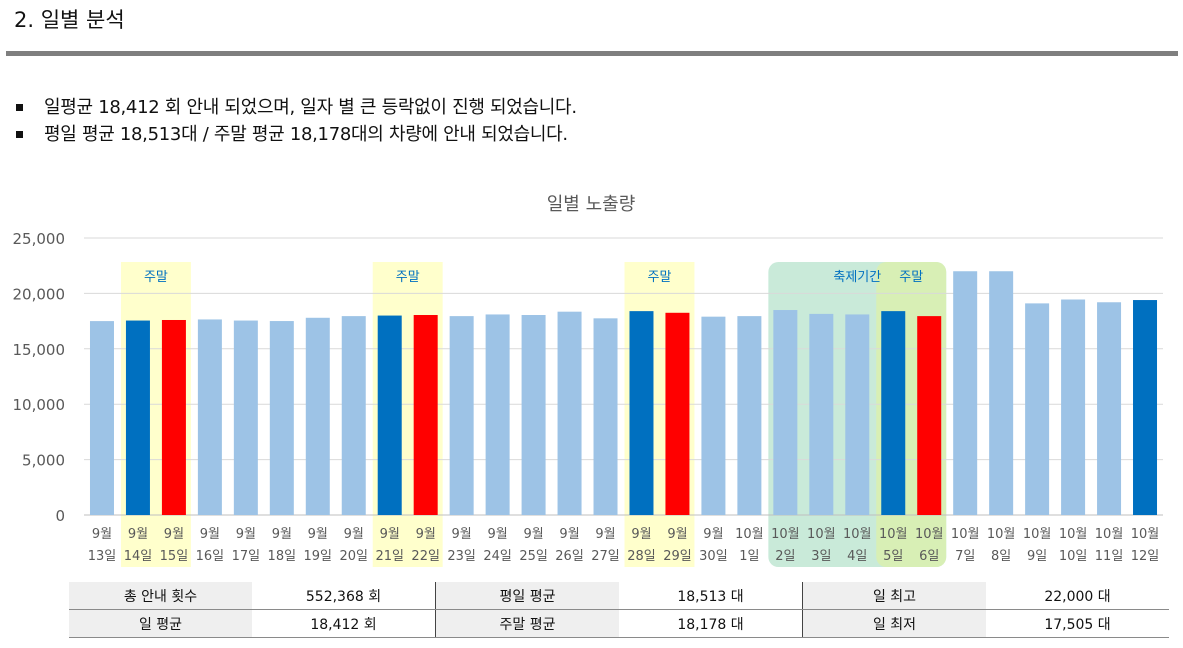 Image resolution: width=1183 pixels, height=648 pixels. Describe the element at coordinates (605, 556) in the screenshot. I see `x-tick-label: 27일` at that location.